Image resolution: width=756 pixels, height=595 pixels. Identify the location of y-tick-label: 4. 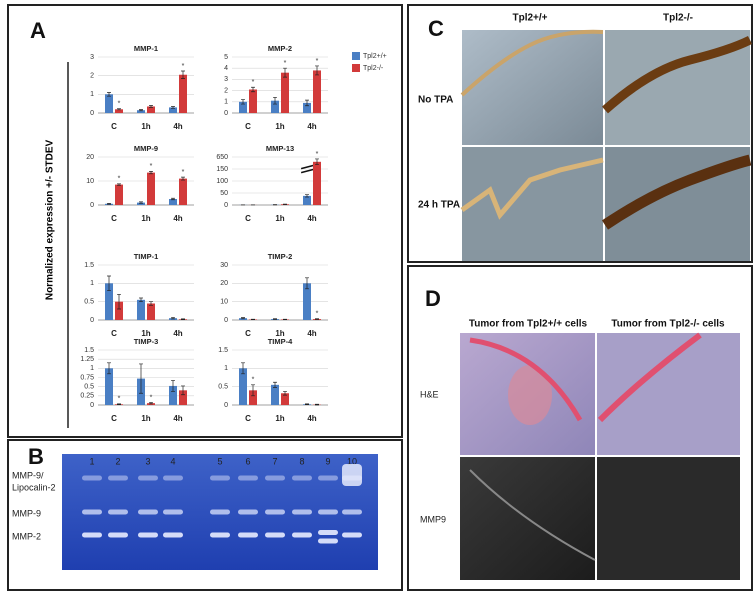
(226, 68).